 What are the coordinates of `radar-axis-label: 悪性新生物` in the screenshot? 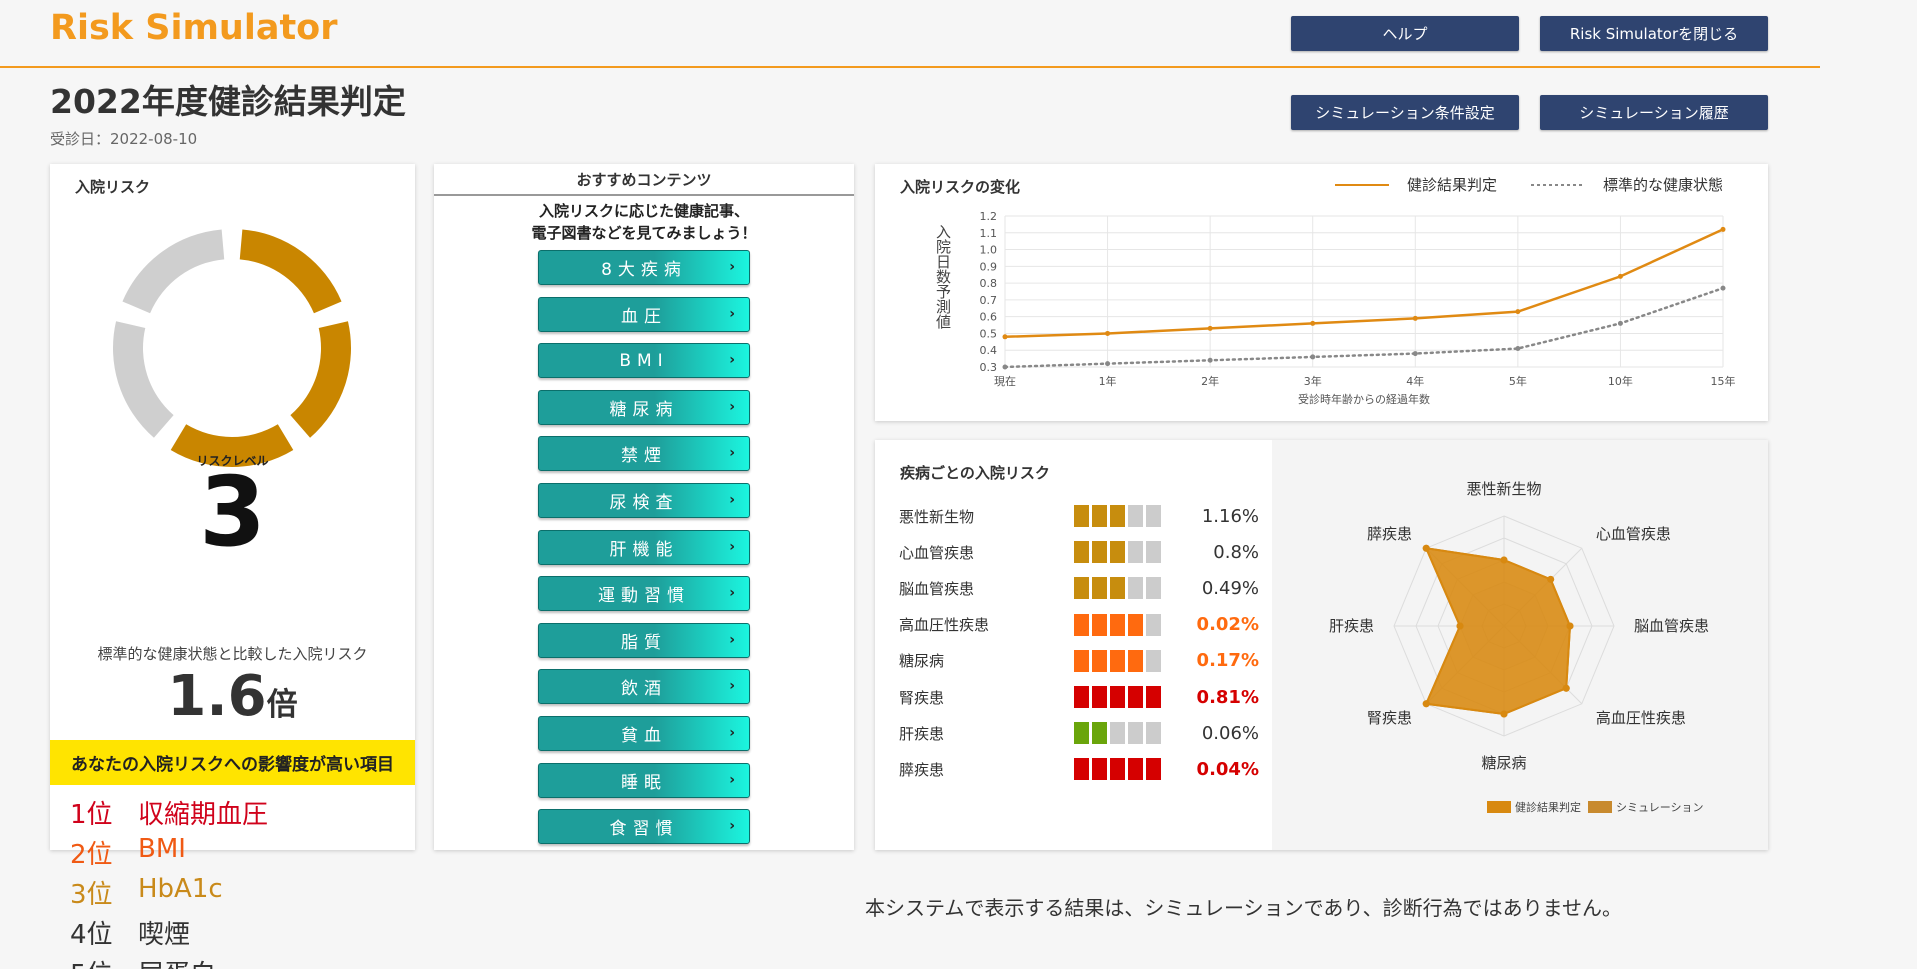 It's located at (1503, 489).